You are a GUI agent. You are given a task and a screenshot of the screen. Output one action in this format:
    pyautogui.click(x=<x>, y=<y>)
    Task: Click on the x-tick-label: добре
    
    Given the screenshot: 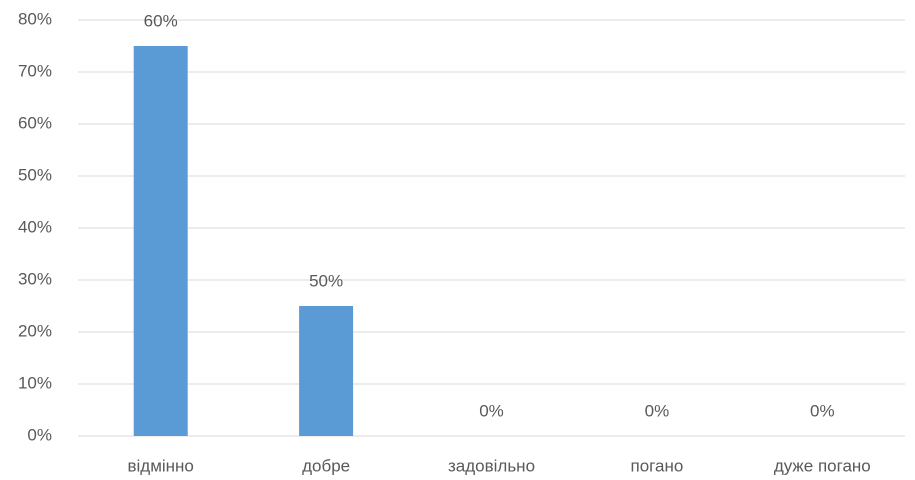 What is the action you would take?
    pyautogui.click(x=326, y=465)
    